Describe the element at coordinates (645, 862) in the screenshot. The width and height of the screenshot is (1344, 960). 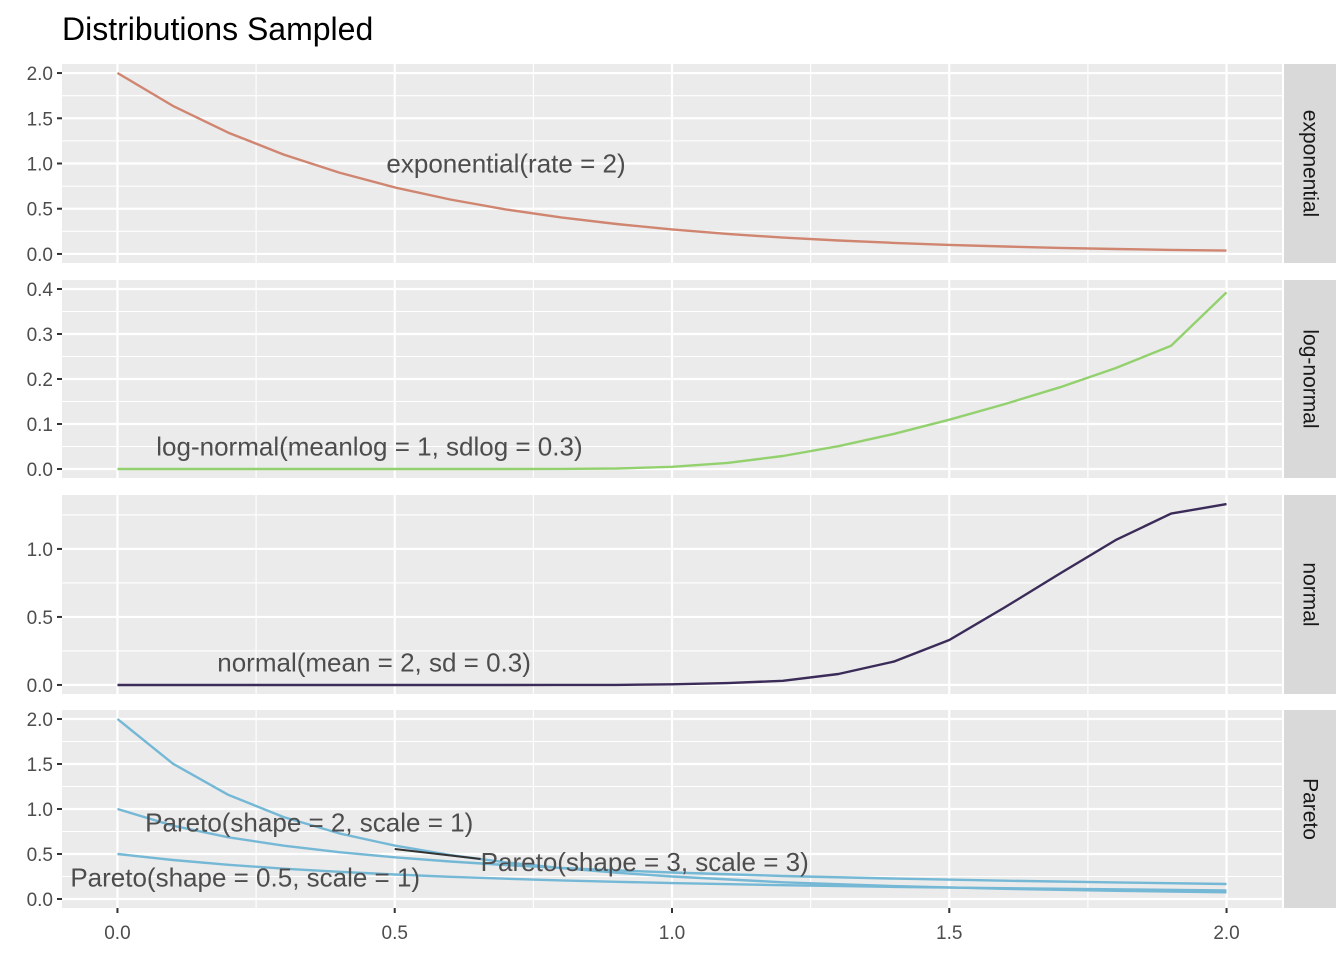
I see `annotation-label: Pareto(shape = 3, scale = 3)` at that location.